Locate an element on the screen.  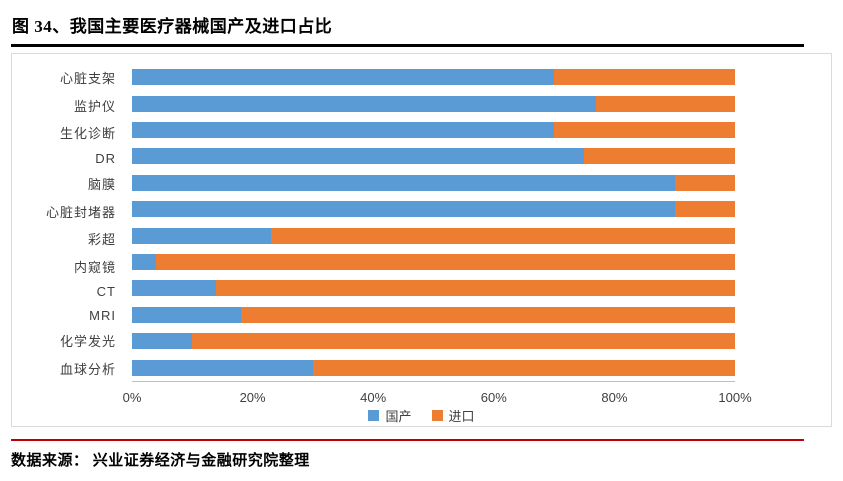
category-label: 生化诊断 is located at coordinates (87, 134).